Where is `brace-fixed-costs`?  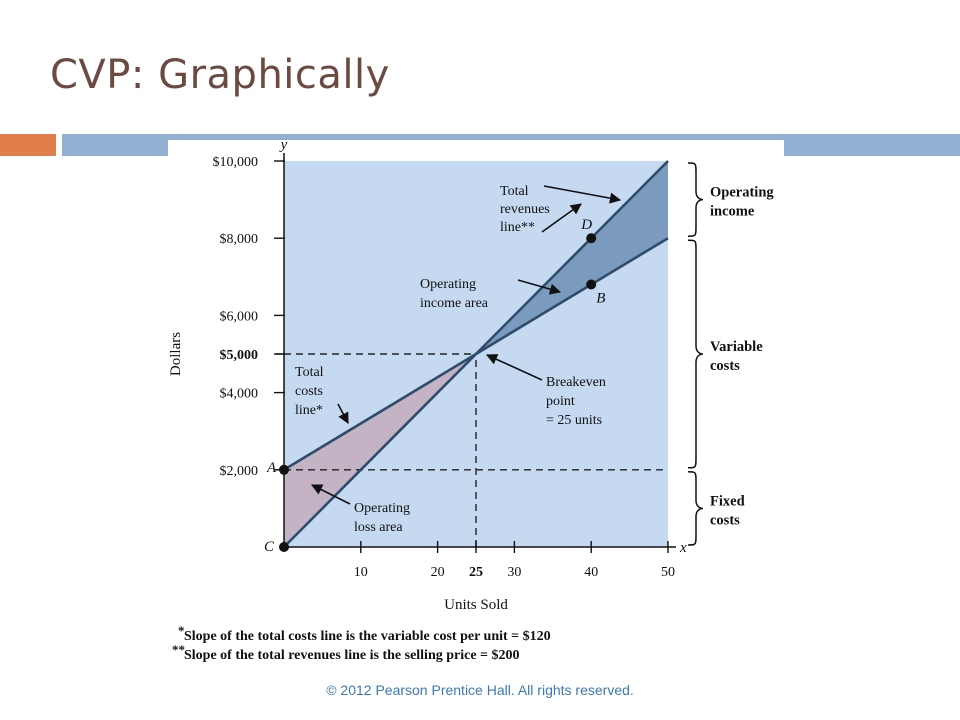
brace-fixed-costs is located at coordinates (695, 508).